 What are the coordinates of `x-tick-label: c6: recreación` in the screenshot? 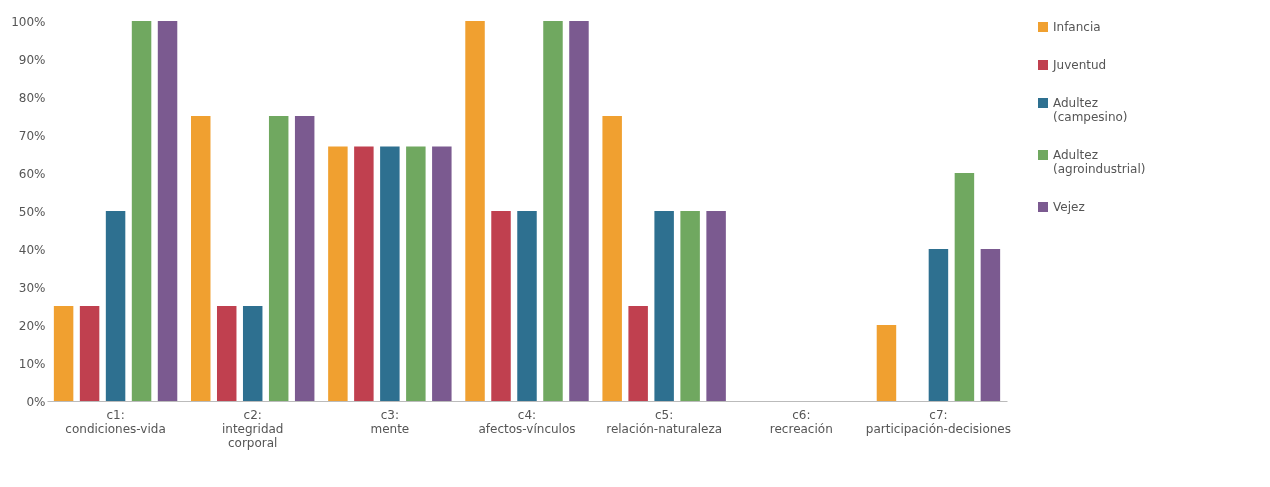 It's located at (801, 421).